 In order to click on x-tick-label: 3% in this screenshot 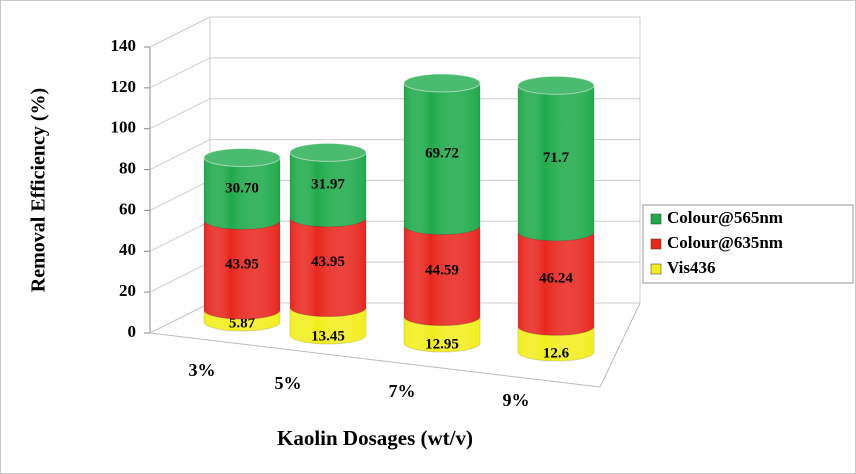, I will do `click(202, 370)`.